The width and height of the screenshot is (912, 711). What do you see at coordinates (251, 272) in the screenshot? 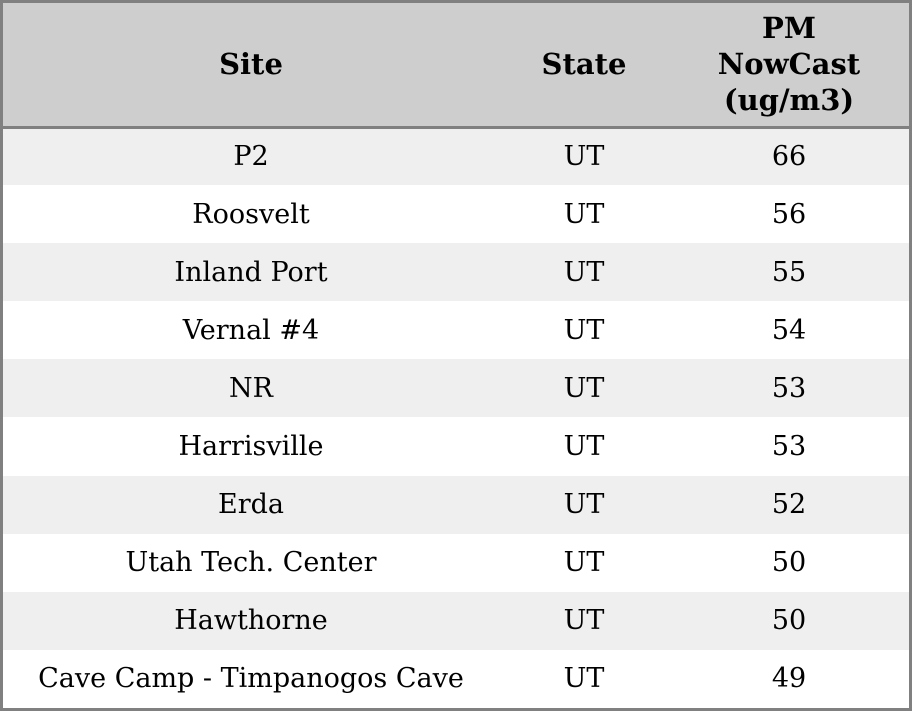
I see `cell-site: Inland Port` at bounding box center [251, 272].